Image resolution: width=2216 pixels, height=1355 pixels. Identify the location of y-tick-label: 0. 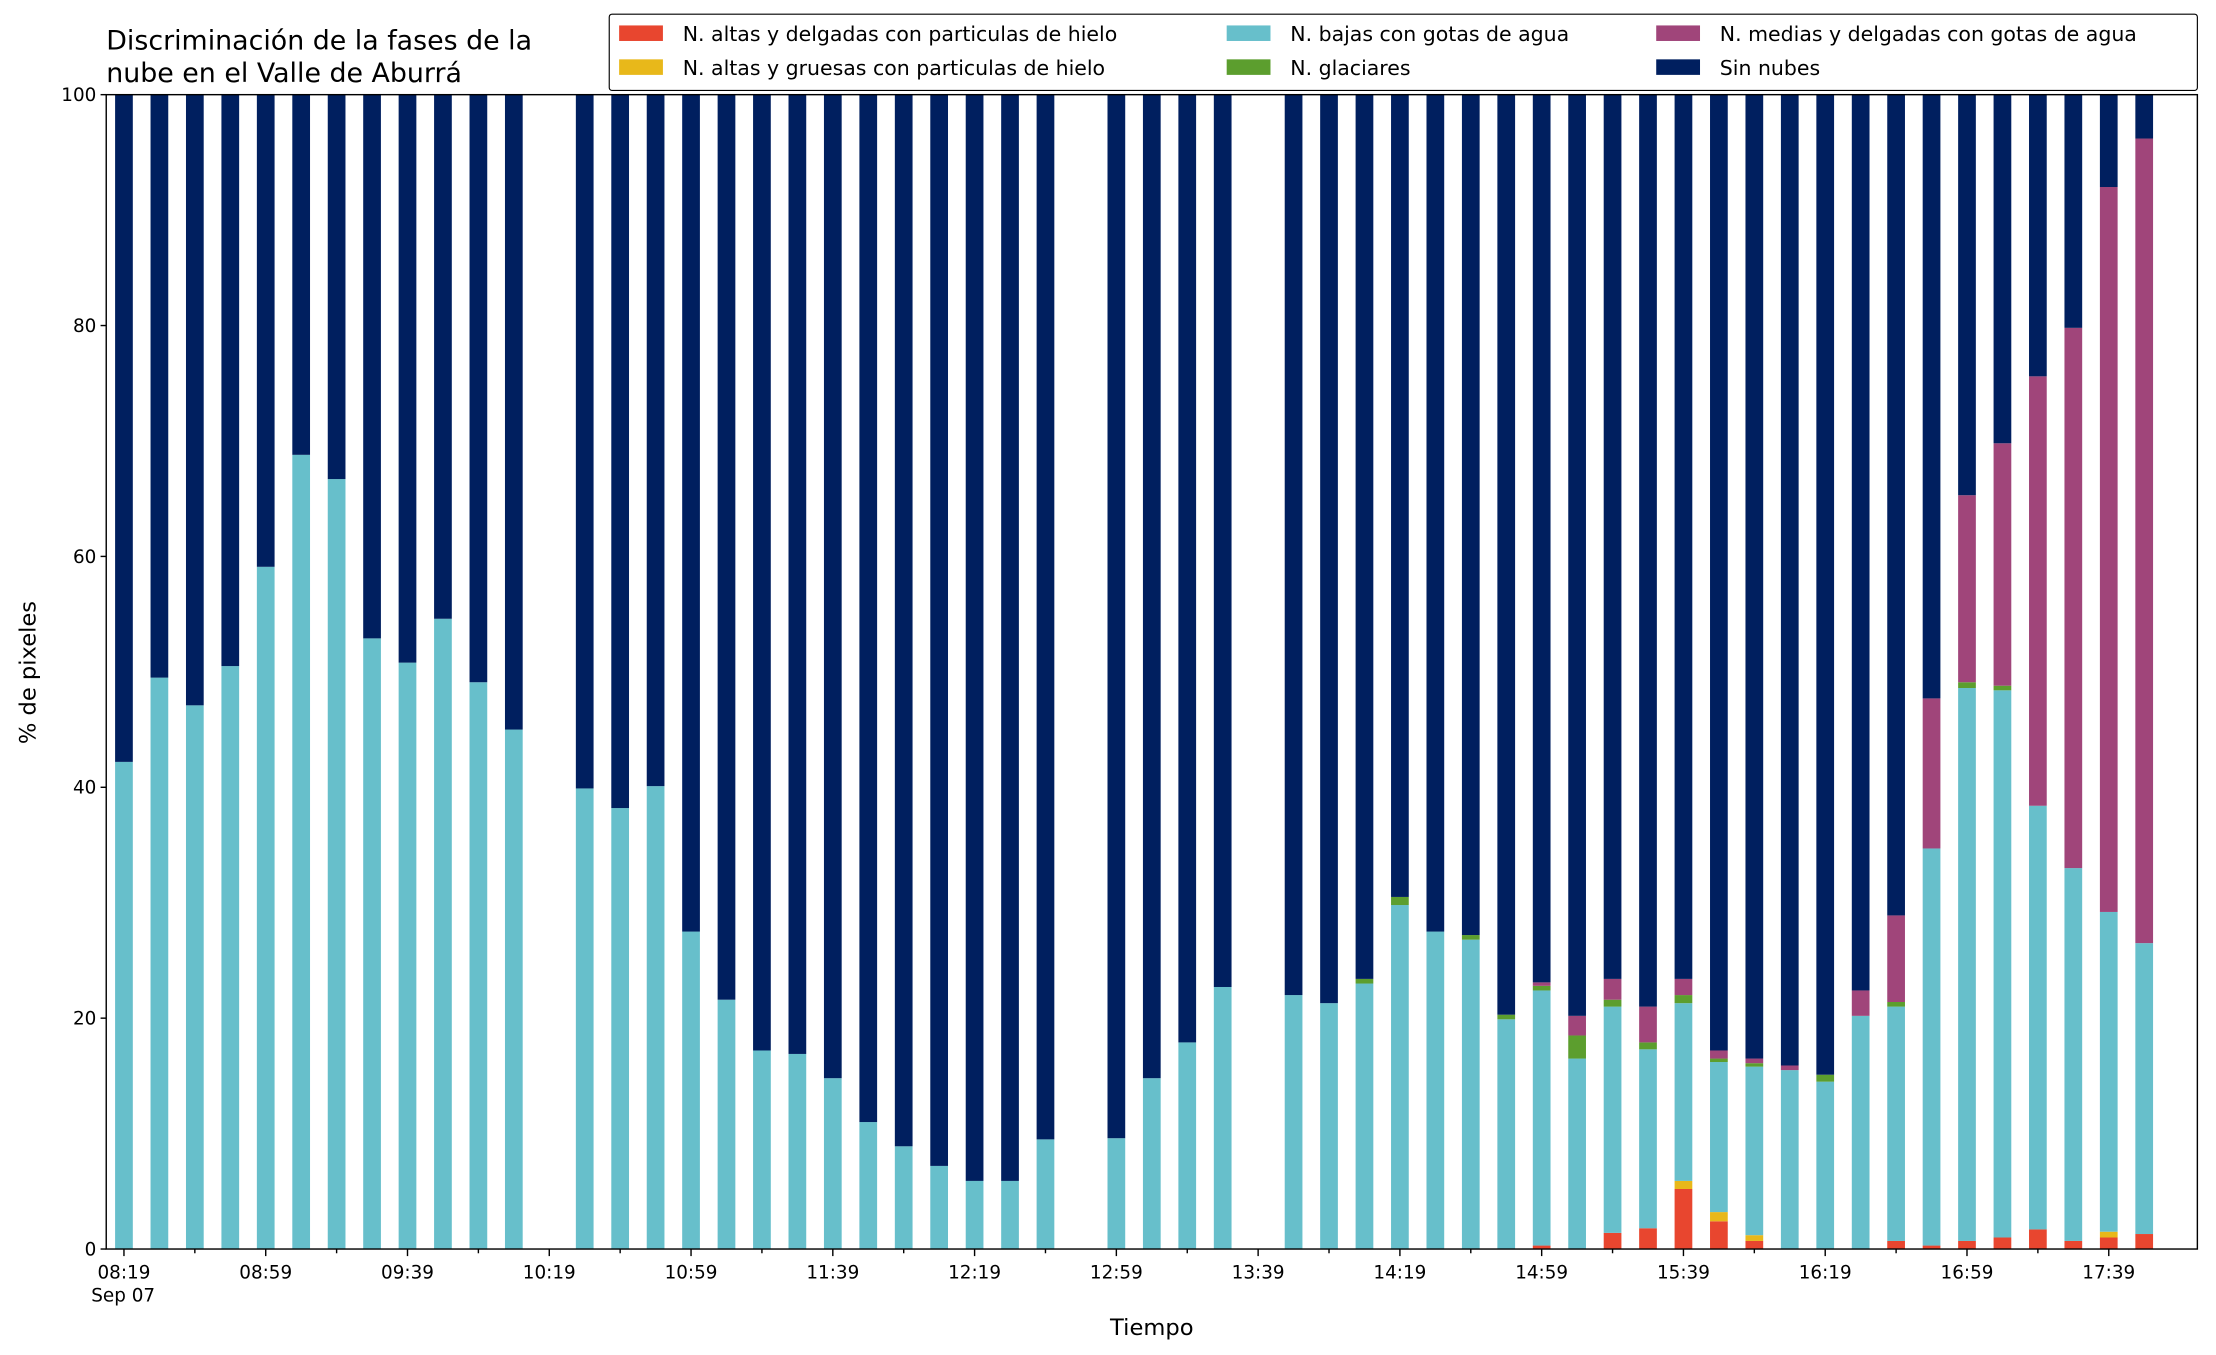
(91, 1249).